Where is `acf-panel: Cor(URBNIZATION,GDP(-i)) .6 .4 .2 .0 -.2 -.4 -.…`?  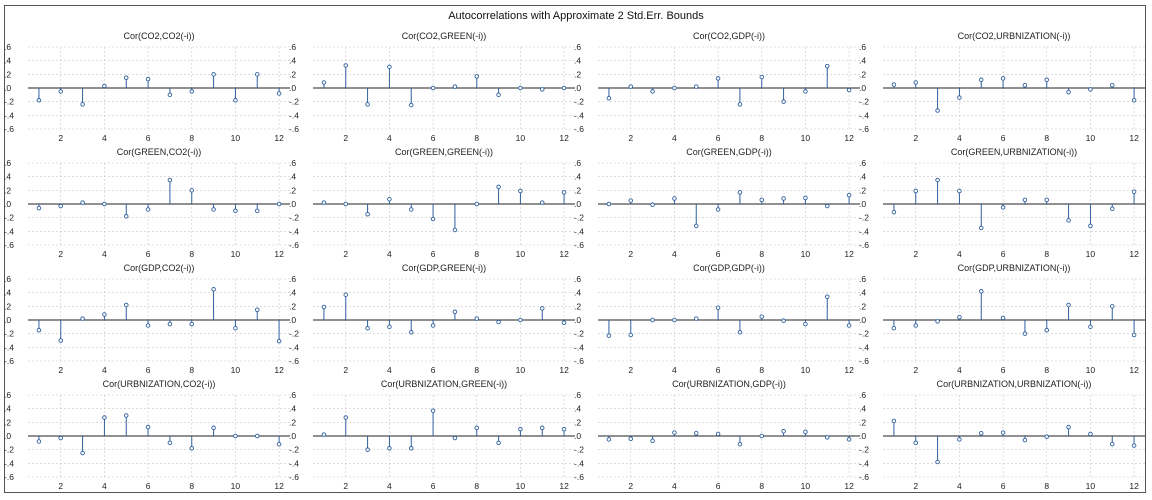 acf-panel: Cor(URBNIZATION,GDP(-i)) .6 .4 .2 .0 -.2 -.4 -.… is located at coordinates (717, 435).